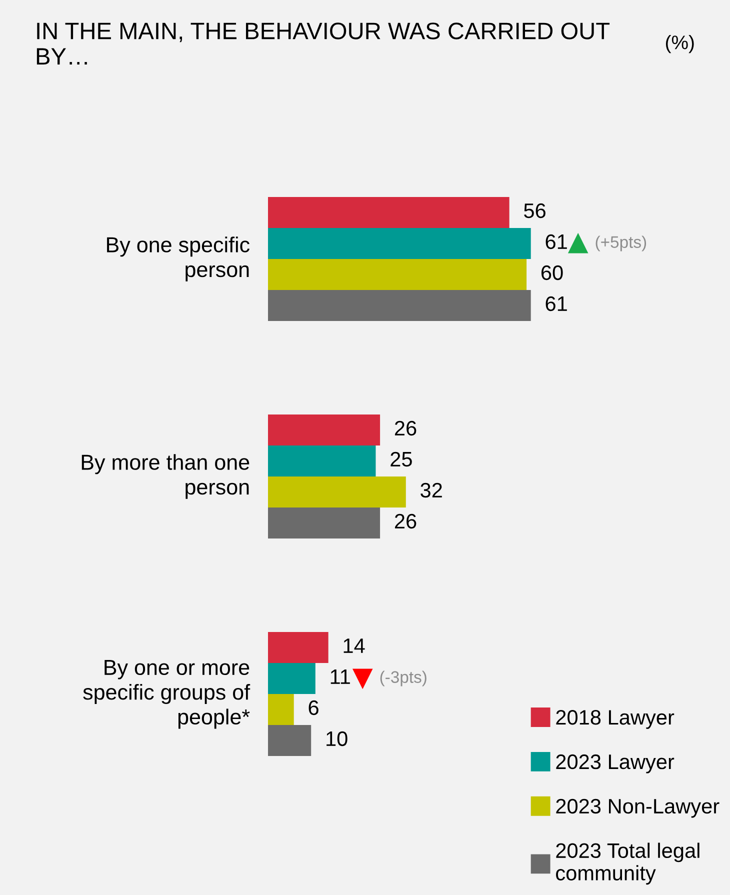 This screenshot has width=730, height=895. What do you see at coordinates (552, 272) in the screenshot?
I see `data-label: 60` at bounding box center [552, 272].